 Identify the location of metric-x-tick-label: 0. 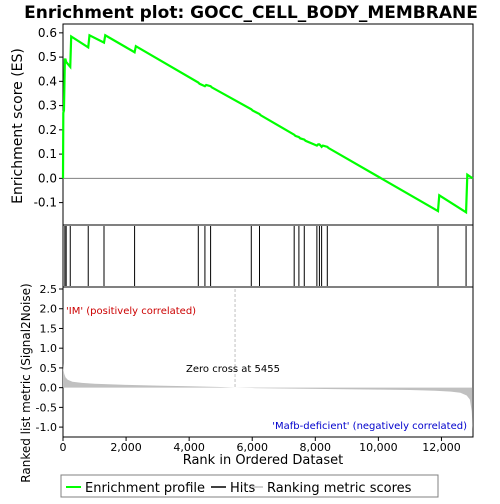
(63, 447).